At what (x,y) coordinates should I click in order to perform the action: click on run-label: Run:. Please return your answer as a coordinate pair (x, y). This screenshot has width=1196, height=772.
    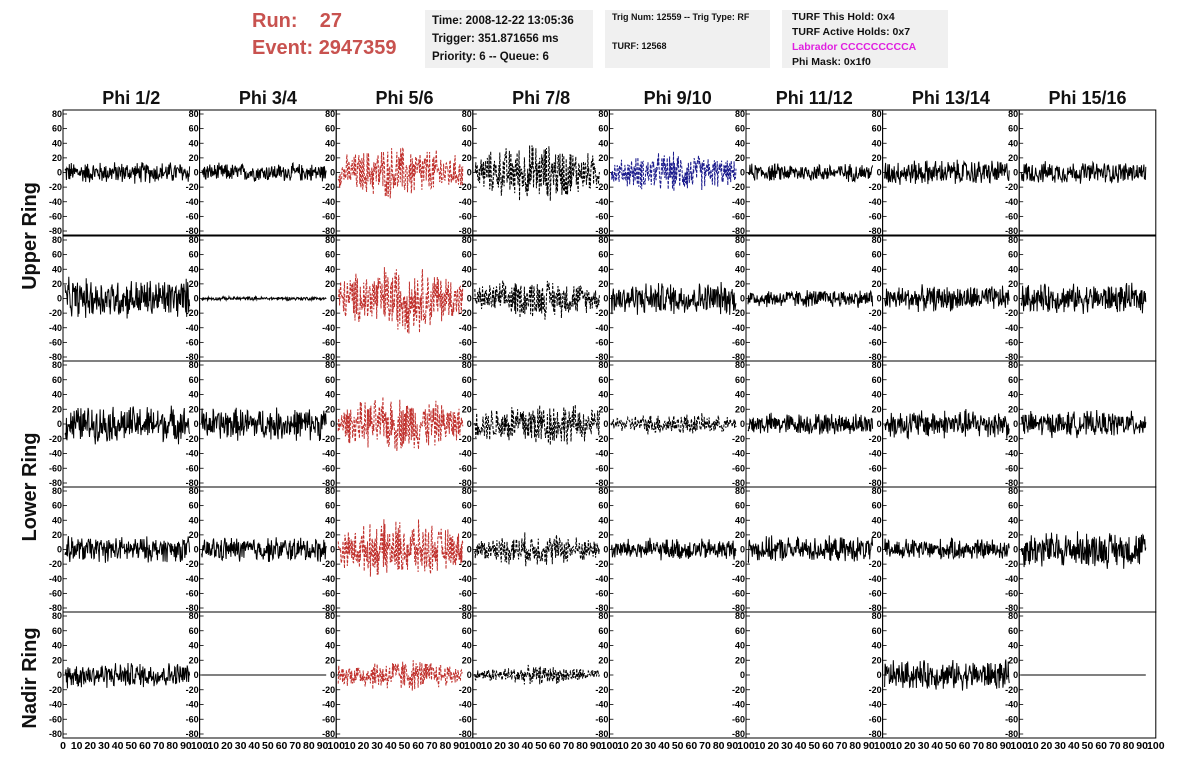
    Looking at the image, I should click on (275, 21).